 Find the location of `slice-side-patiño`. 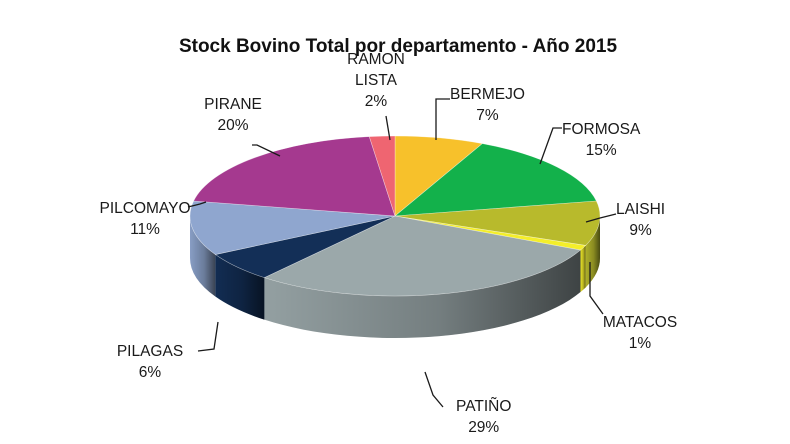

slice-side-patiño is located at coordinates (422, 294).